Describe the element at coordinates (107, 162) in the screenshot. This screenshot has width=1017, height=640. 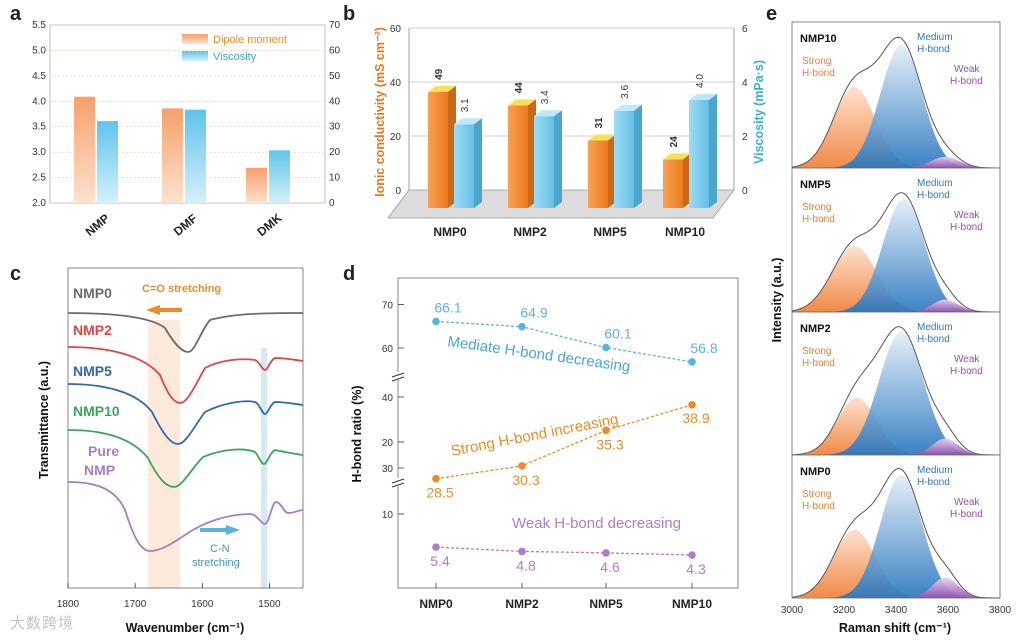
I see `bar-dielectric-nmp` at that location.